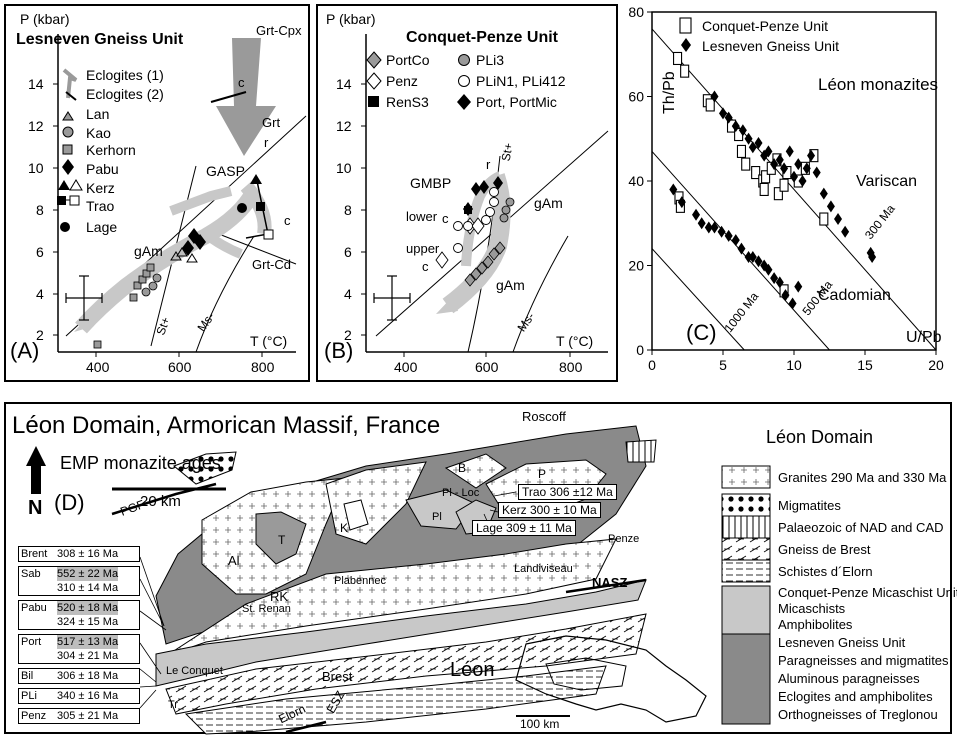 This screenshot has height=738, width=957. Describe the element at coordinates (482, 37) in the screenshot. I see `panel-b-title: Conquet-Penze Unit` at that location.